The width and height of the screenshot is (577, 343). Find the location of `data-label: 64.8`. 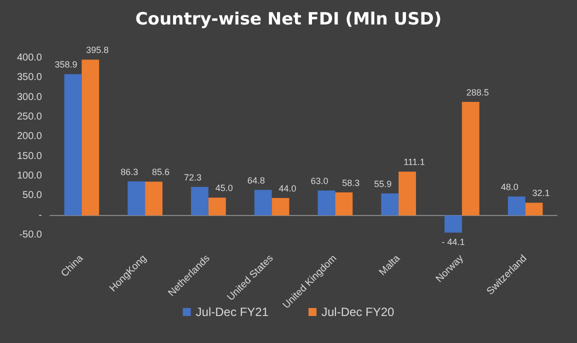

data-label: 64.8 is located at coordinates (256, 180).